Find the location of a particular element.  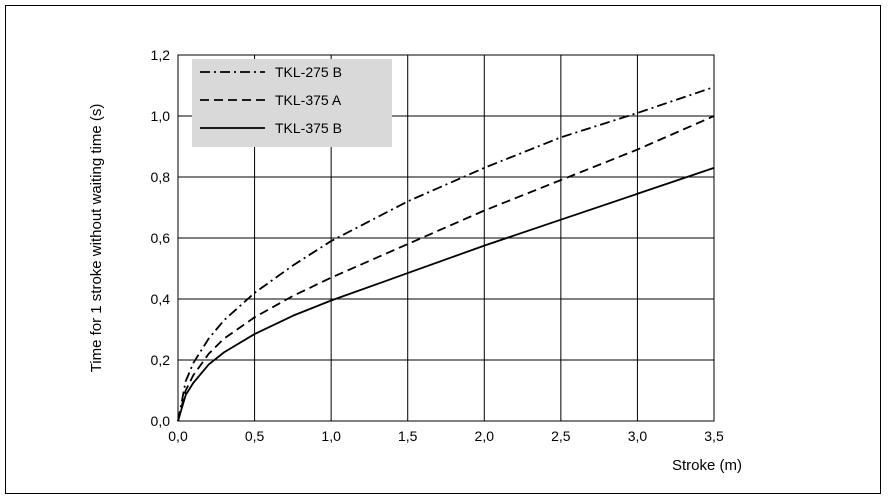

legend-box is located at coordinates (292, 103).